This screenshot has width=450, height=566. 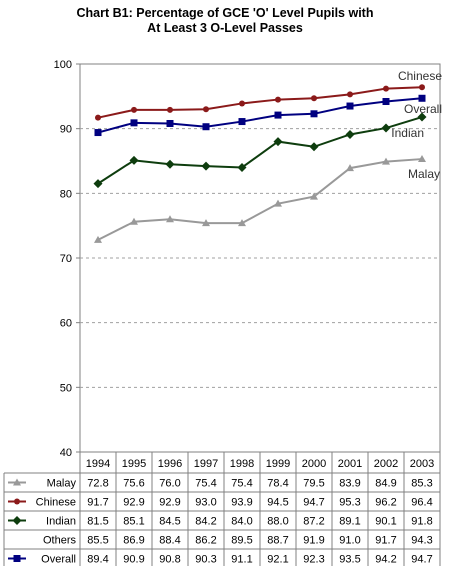 I want to click on data-label: 90.3, so click(x=205, y=560).